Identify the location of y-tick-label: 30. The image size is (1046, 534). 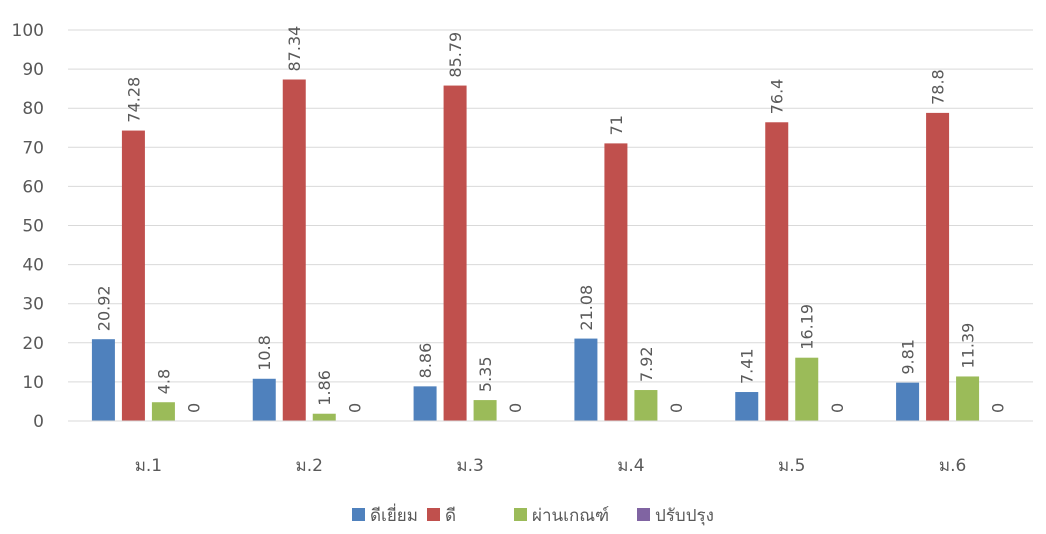
(33, 305).